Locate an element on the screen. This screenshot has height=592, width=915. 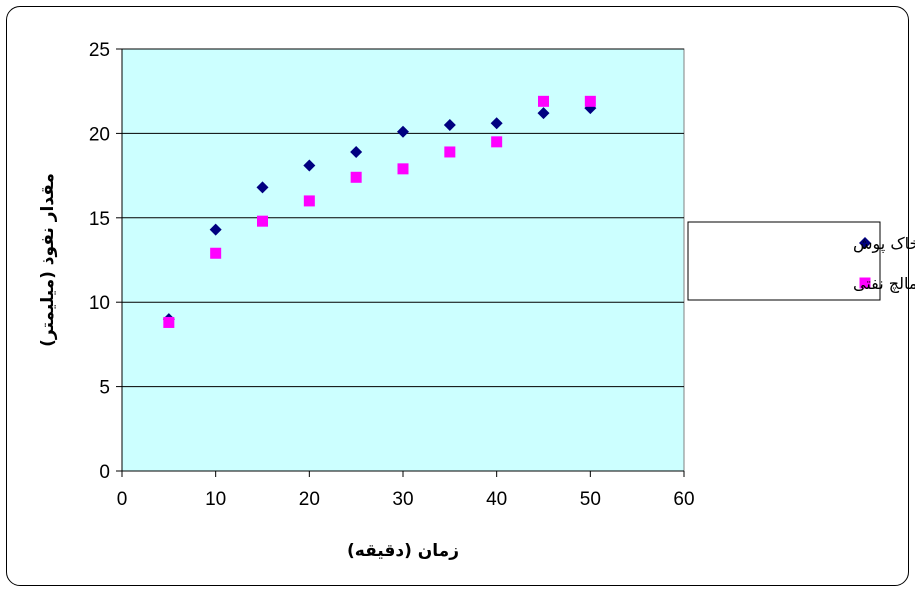
x-tick-label: 50 is located at coordinates (590, 499).